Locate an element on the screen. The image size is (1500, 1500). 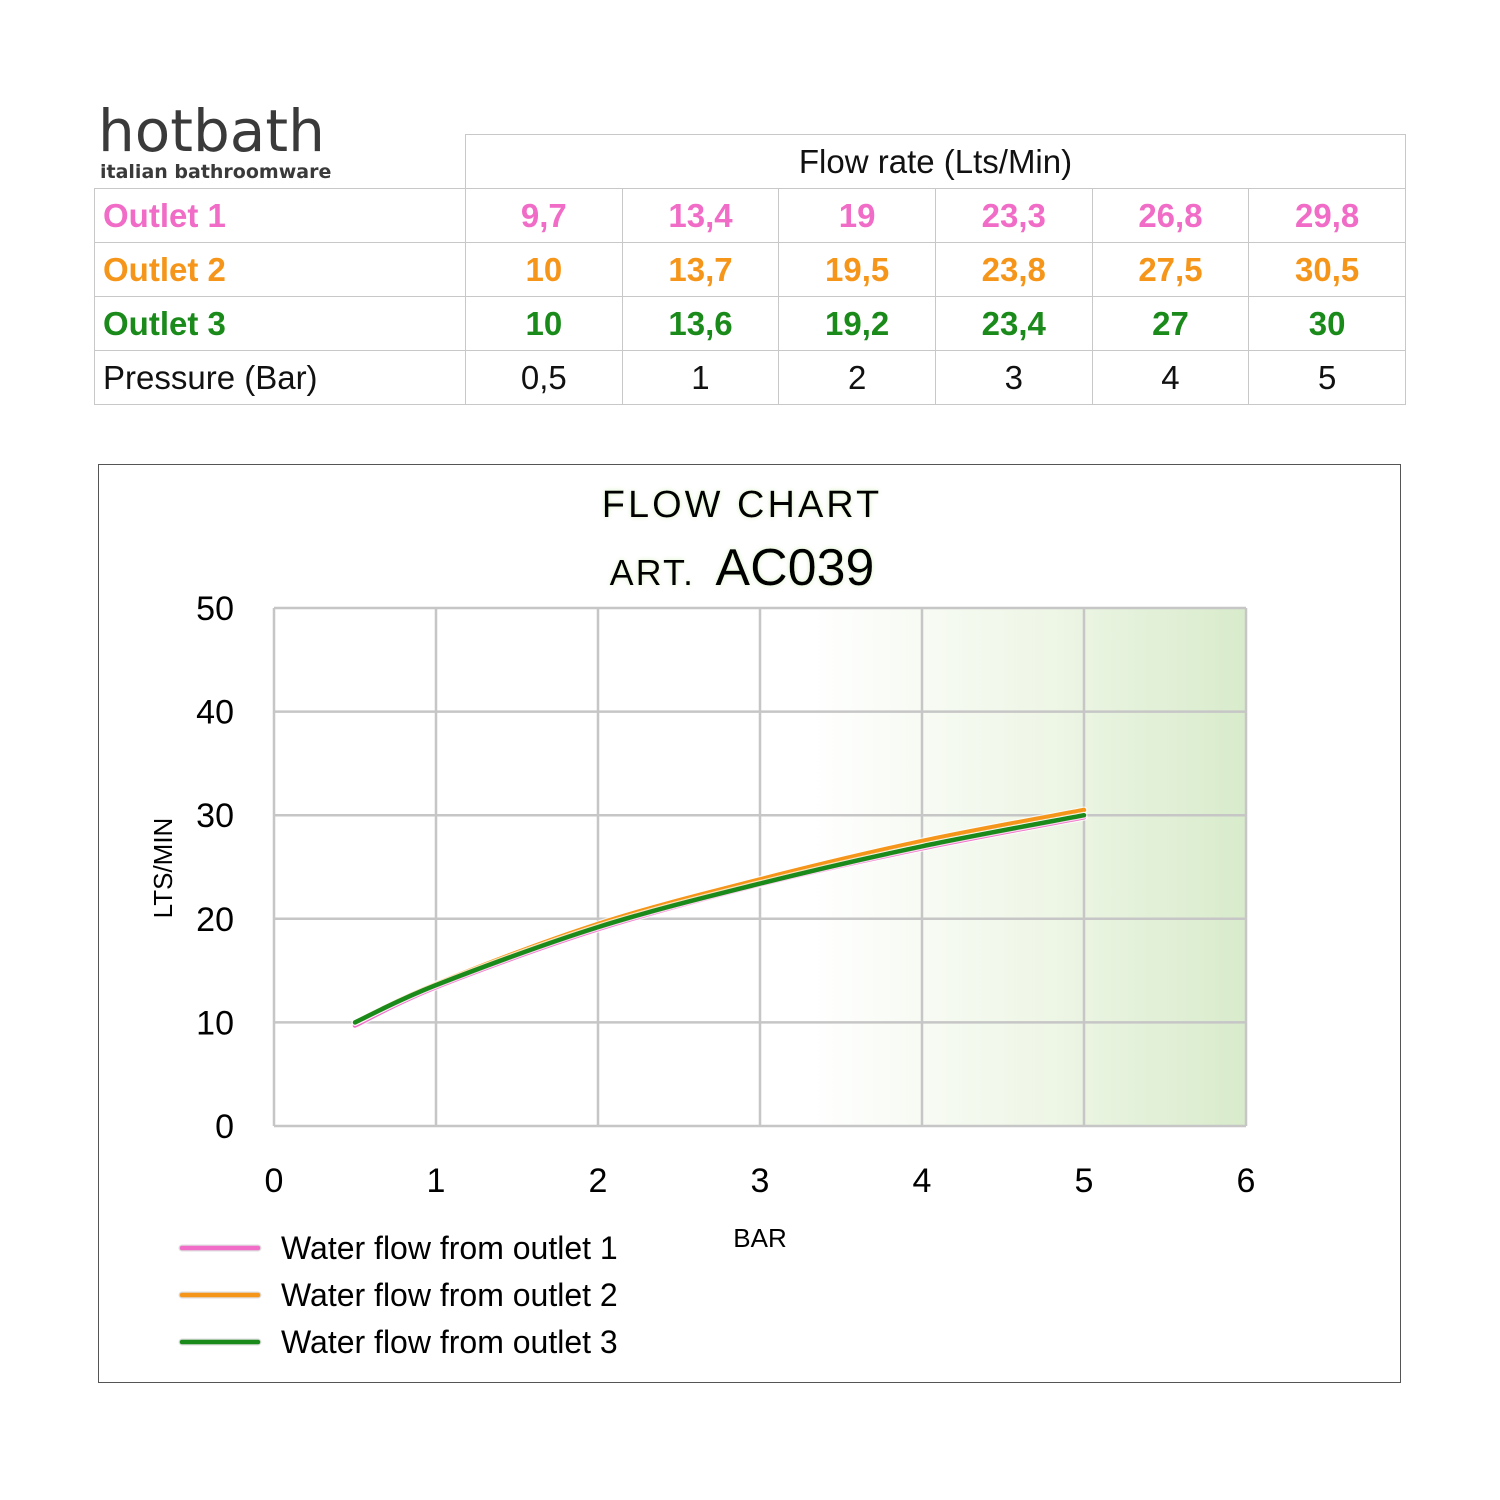
table-cell: 26,8 is located at coordinates (1170, 215).